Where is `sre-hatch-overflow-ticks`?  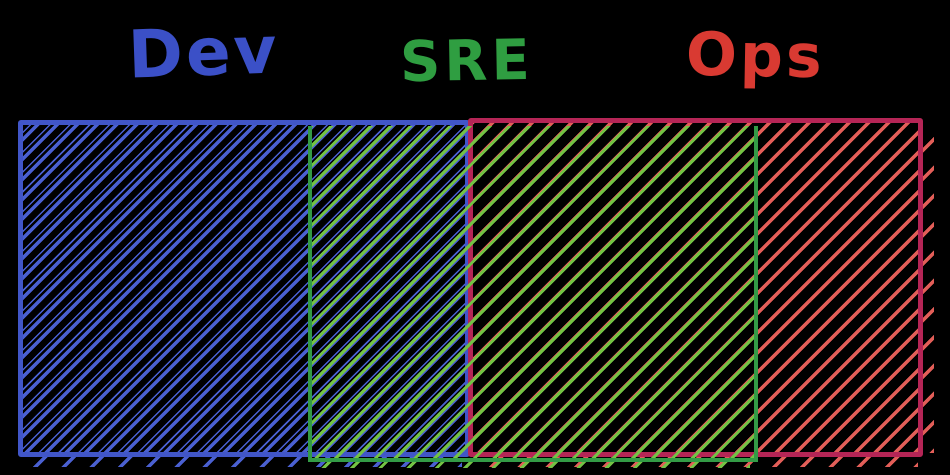 sre-hatch-overflow-ticks is located at coordinates (535, 465).